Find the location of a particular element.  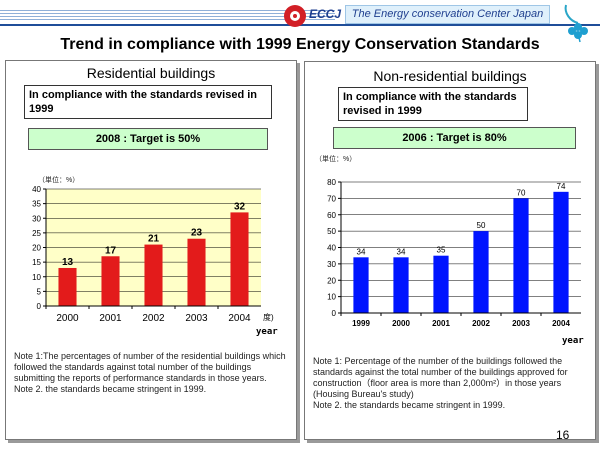

page-number: 16 is located at coordinates (563, 435).